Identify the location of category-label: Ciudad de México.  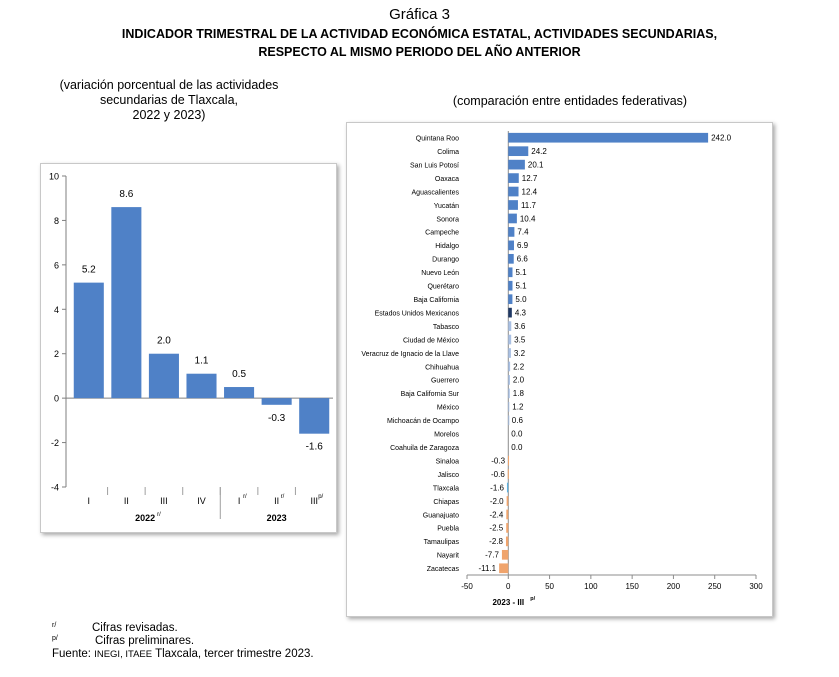
(431, 340).